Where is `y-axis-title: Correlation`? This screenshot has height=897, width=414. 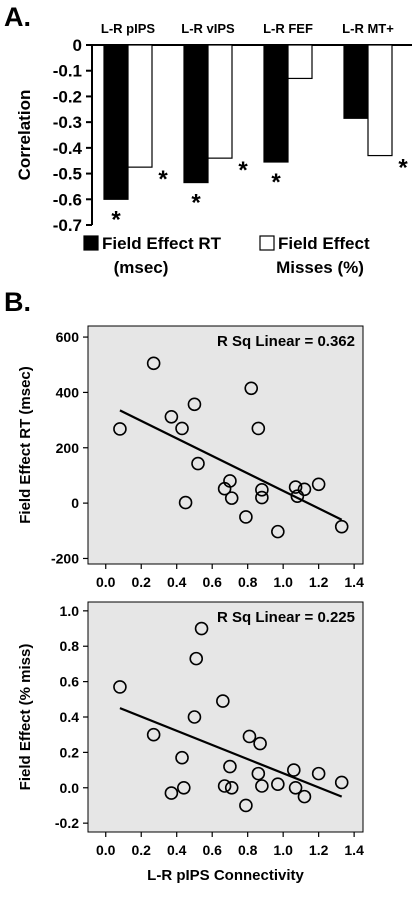 y-axis-title: Correlation is located at coordinates (24, 135).